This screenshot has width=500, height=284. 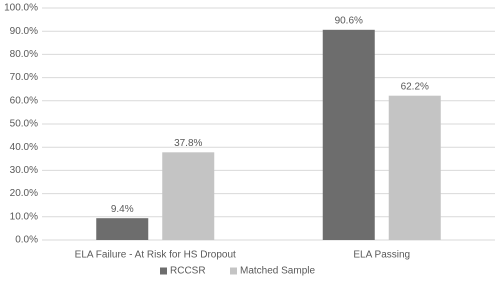 What do you see at coordinates (277, 271) in the screenshot?
I see `legend-label: Matched Sample` at bounding box center [277, 271].